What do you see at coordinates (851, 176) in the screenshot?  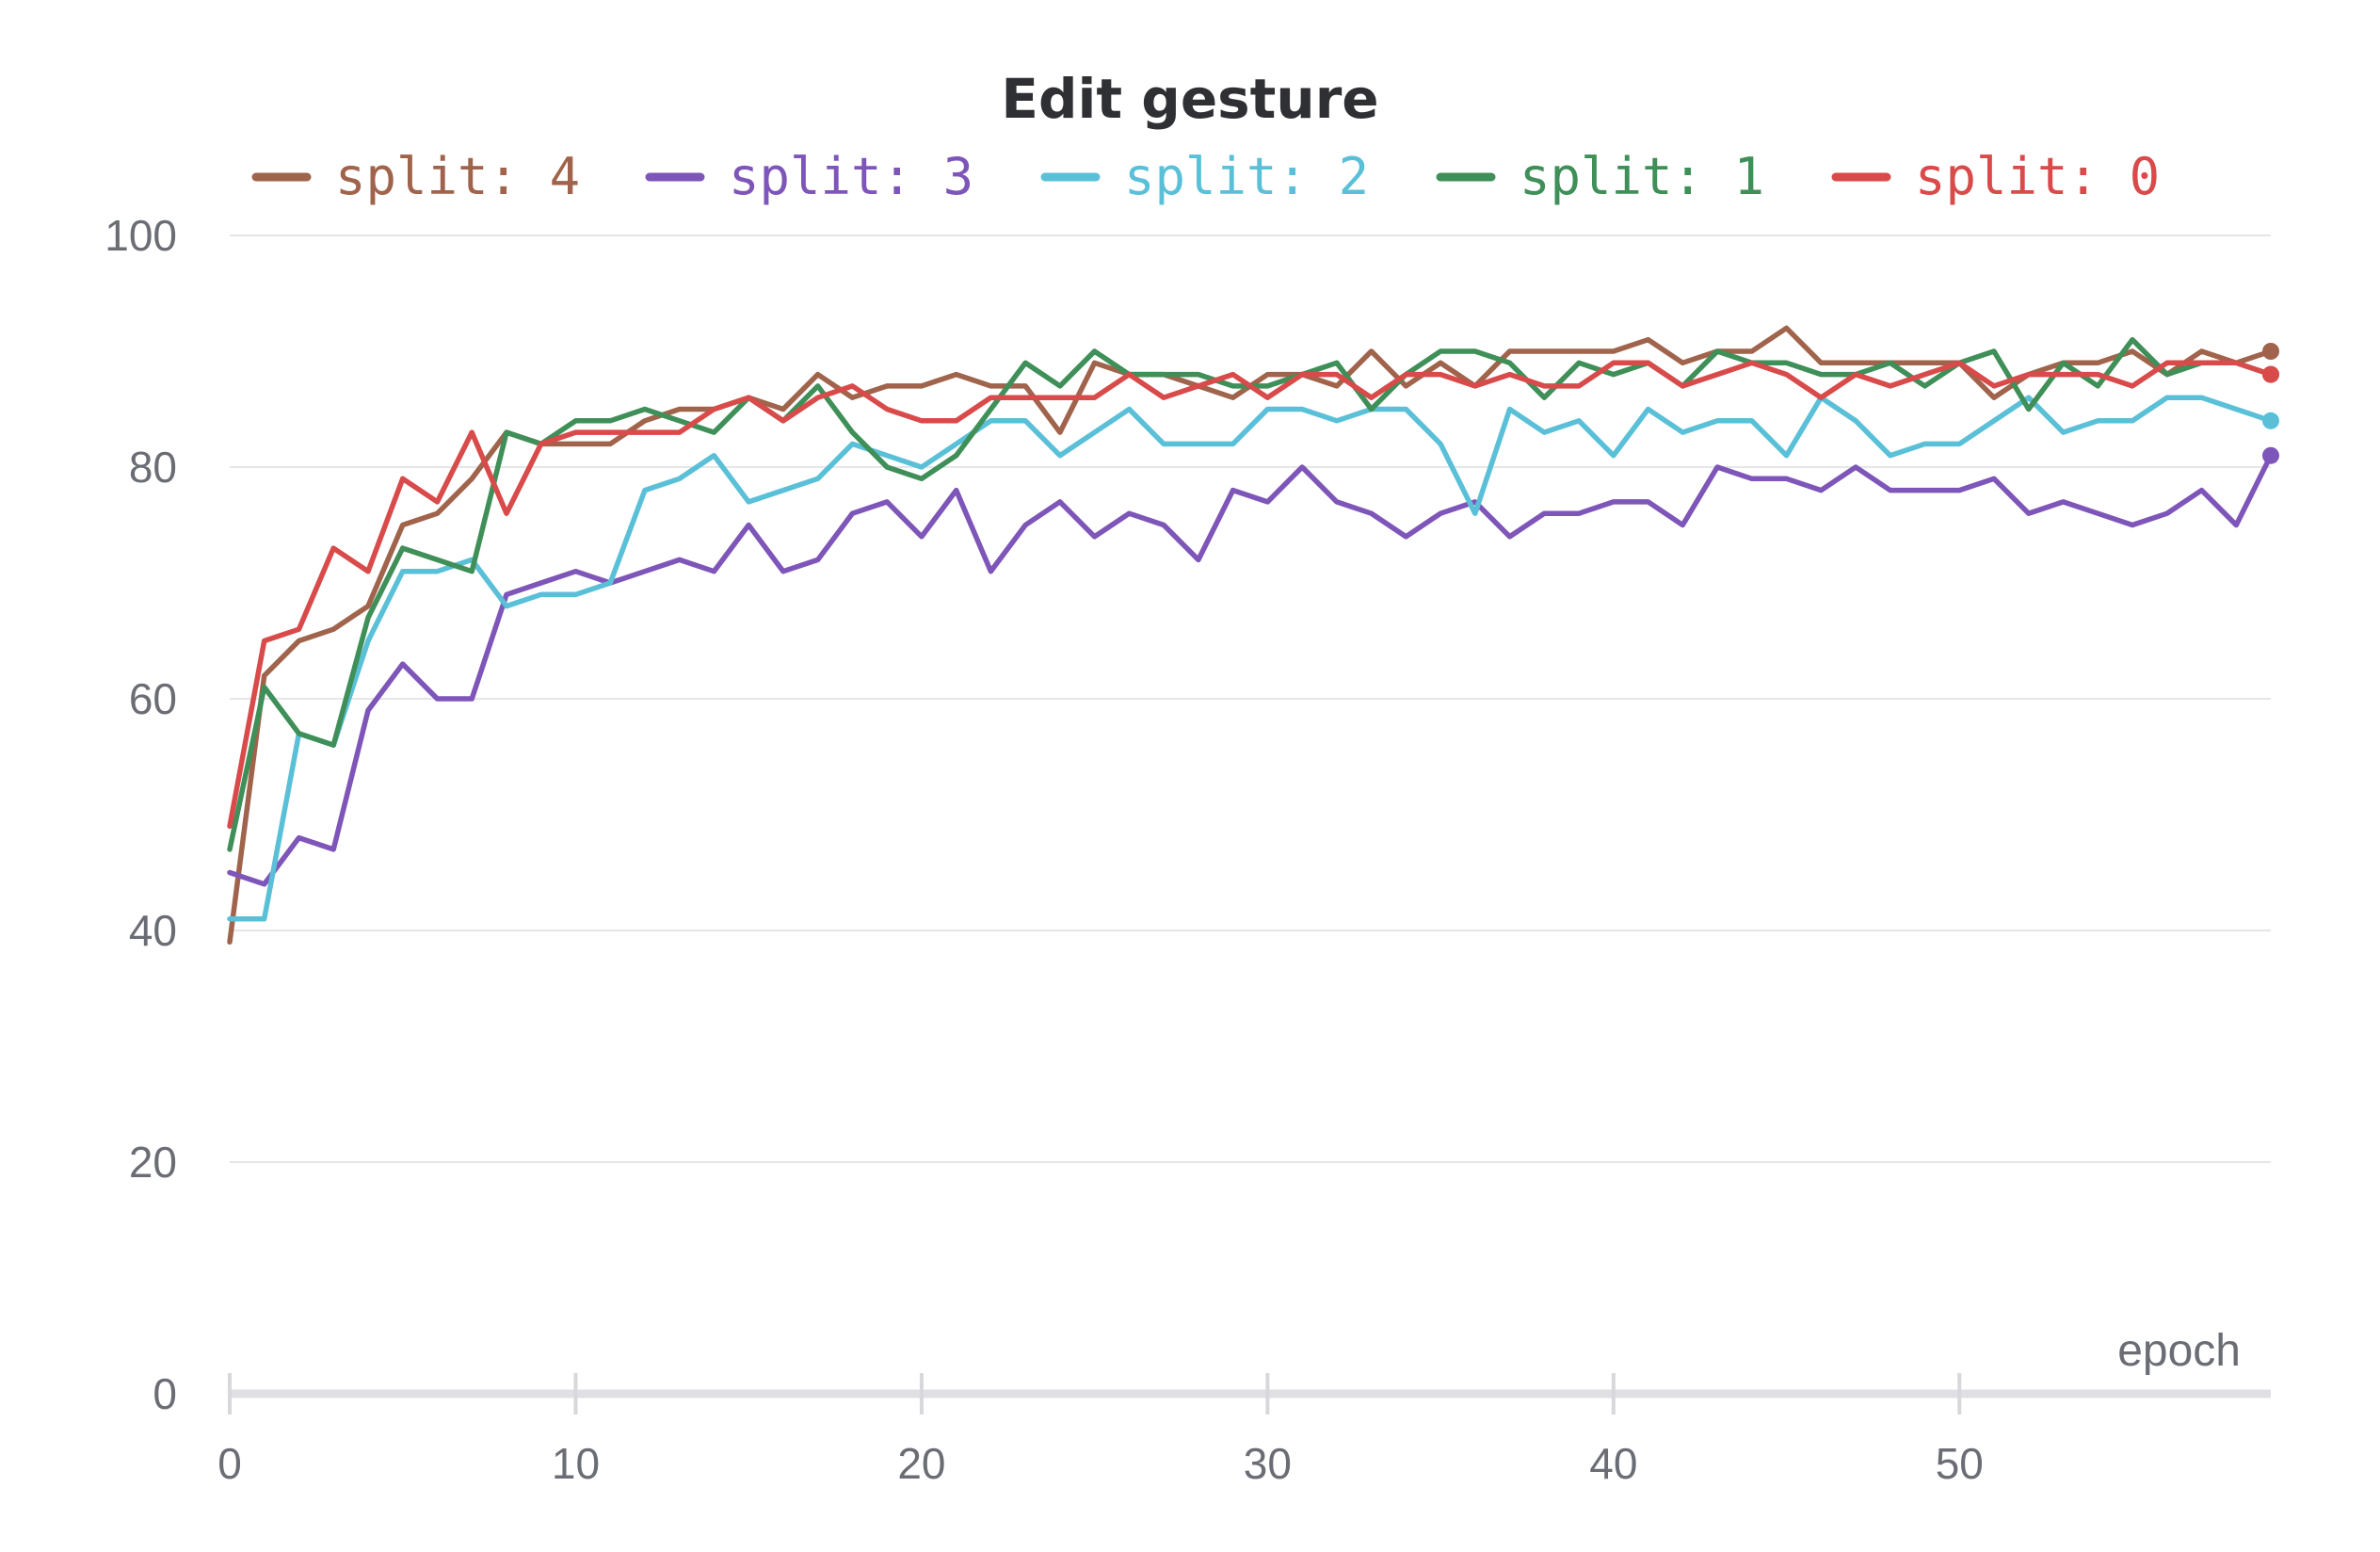 I see `legend-label-1: split: 3` at bounding box center [851, 176].